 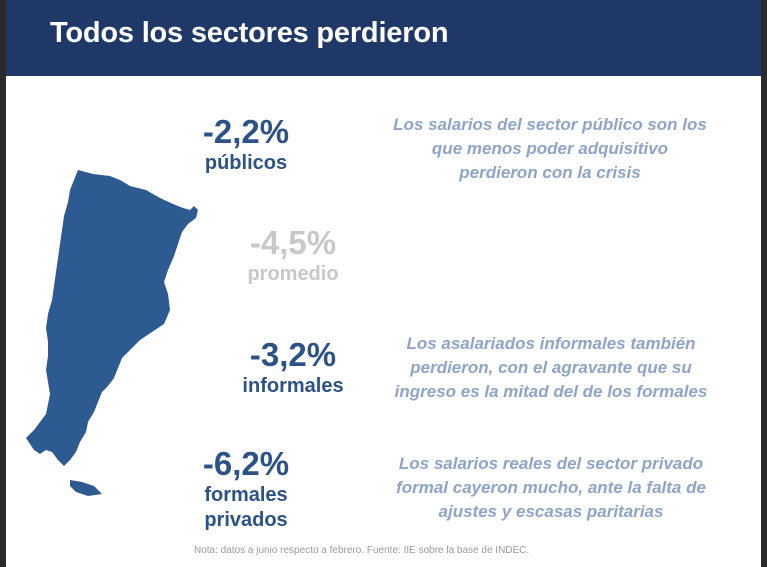 What do you see at coordinates (293, 274) in the screenshot?
I see `stat-label: promedio` at bounding box center [293, 274].